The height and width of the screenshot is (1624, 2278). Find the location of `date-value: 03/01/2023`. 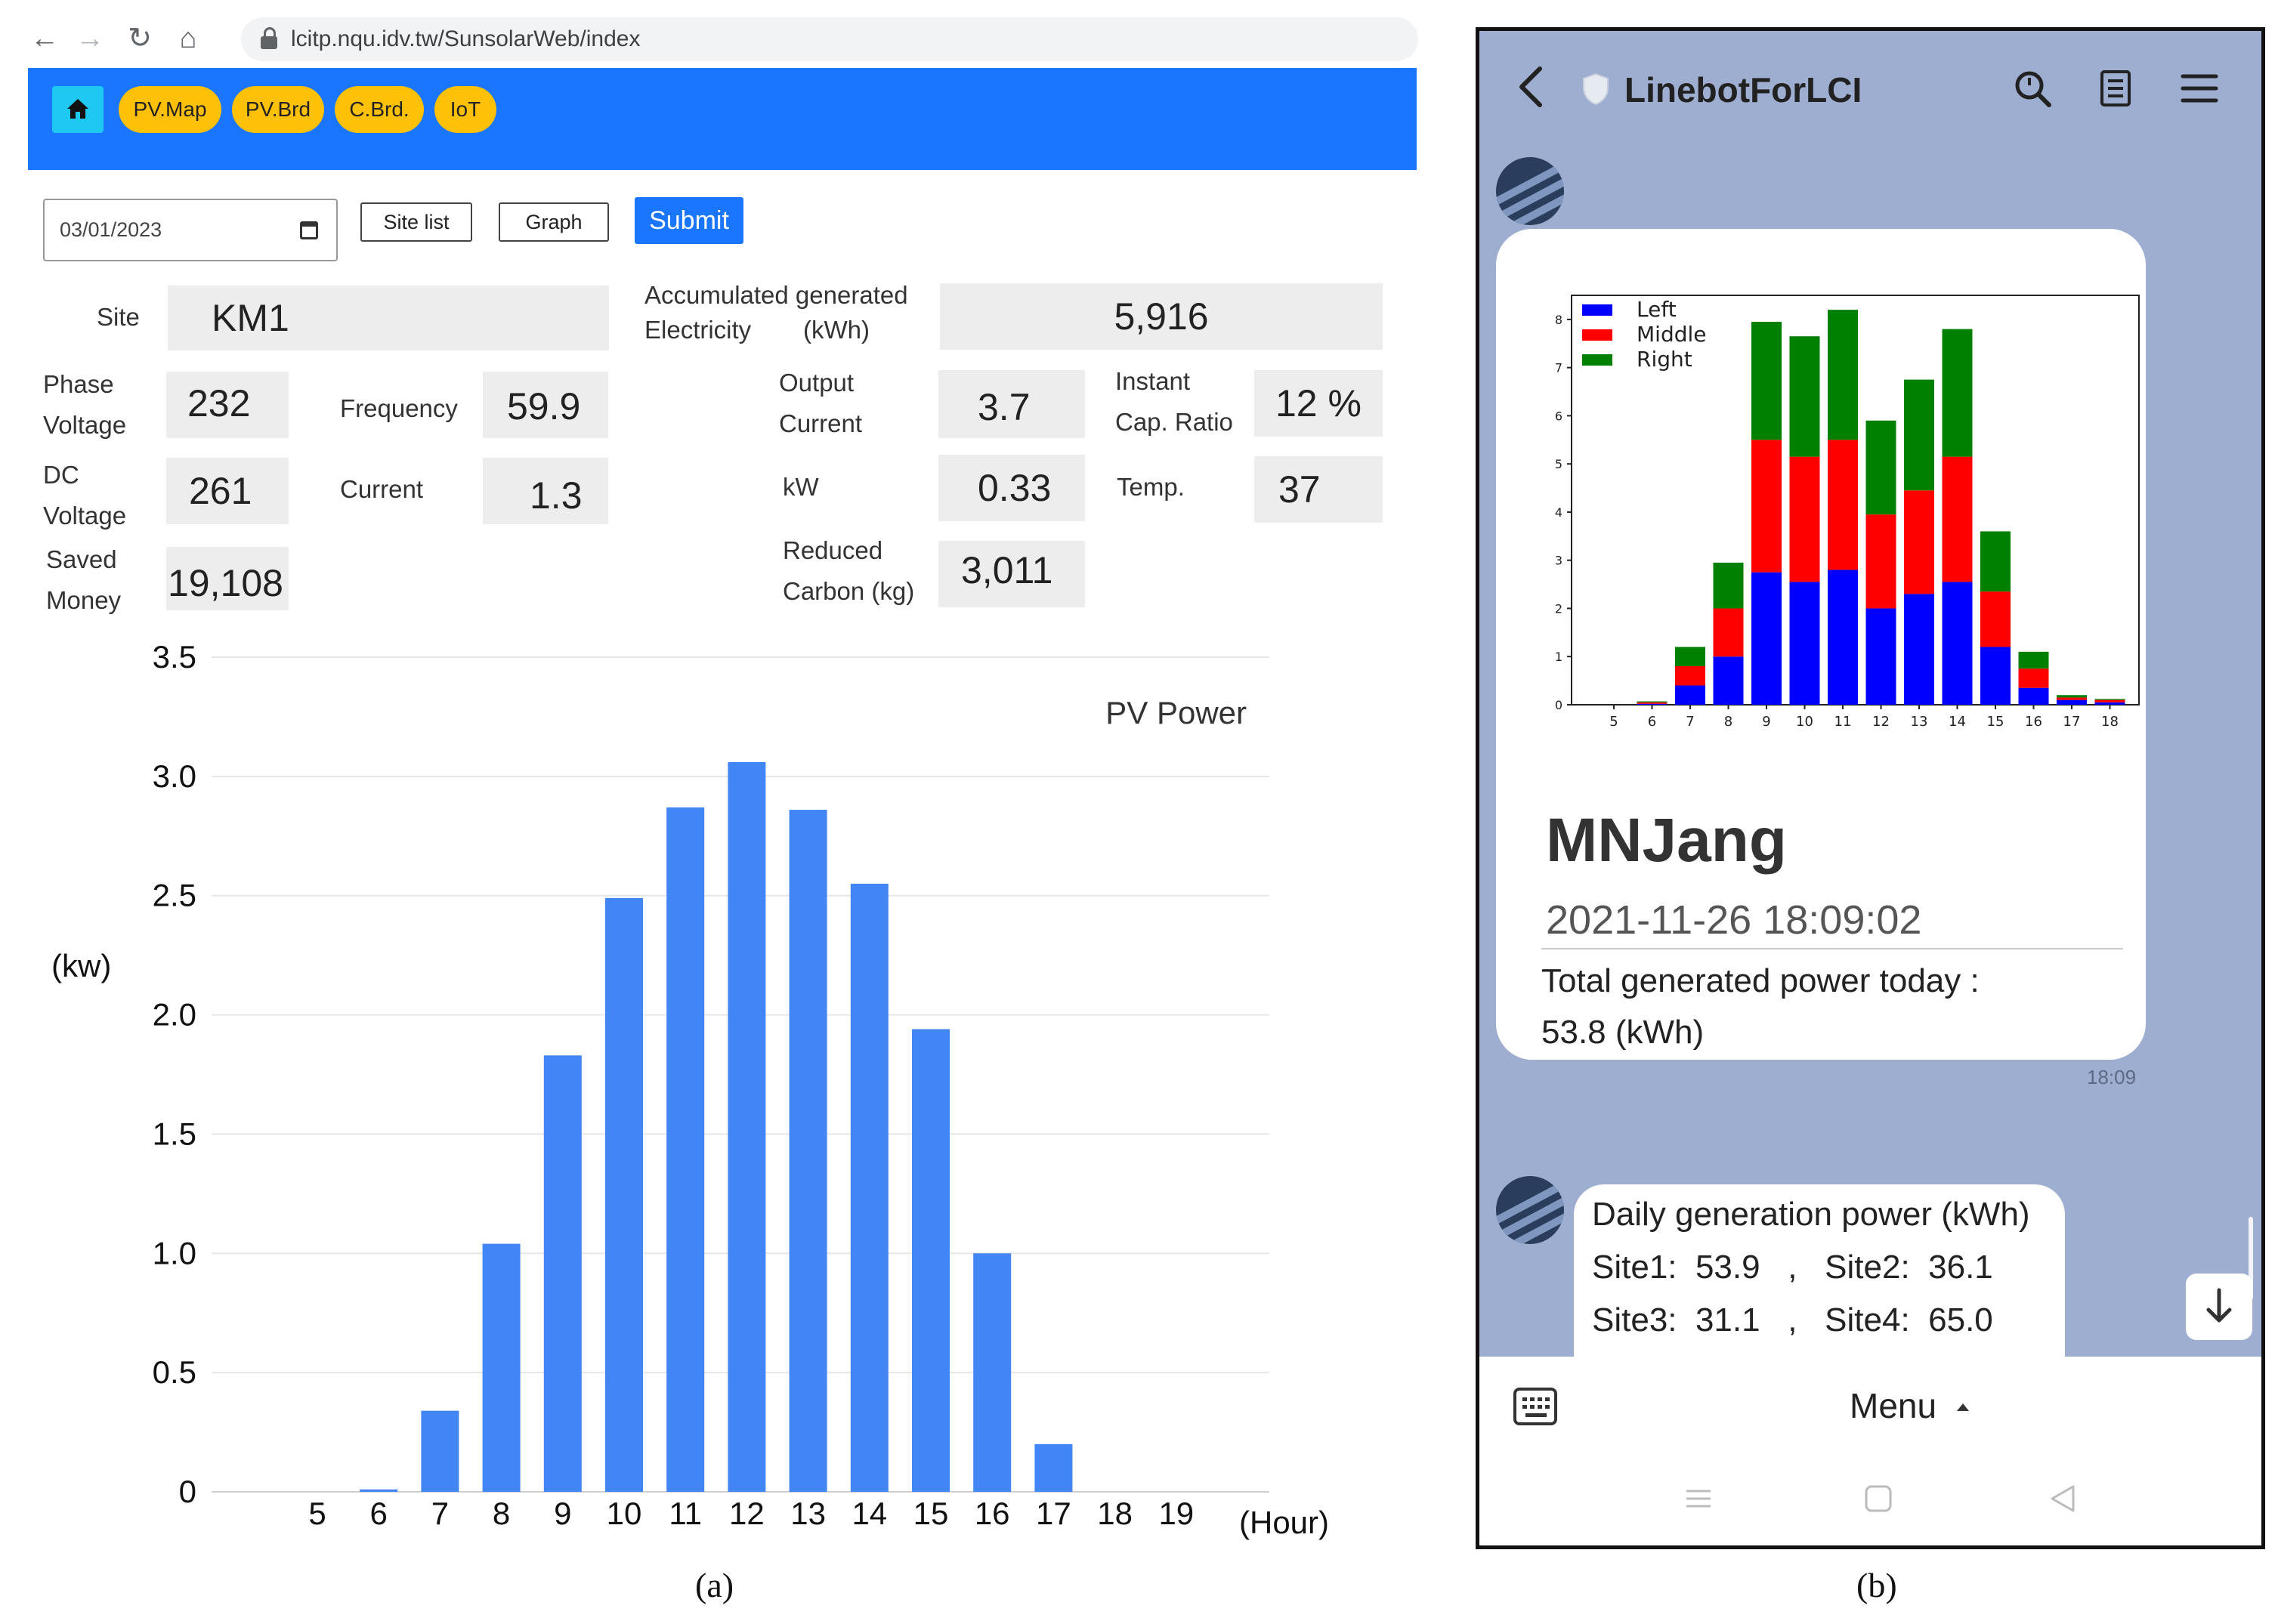

date-value: 03/01/2023 is located at coordinates (111, 230).